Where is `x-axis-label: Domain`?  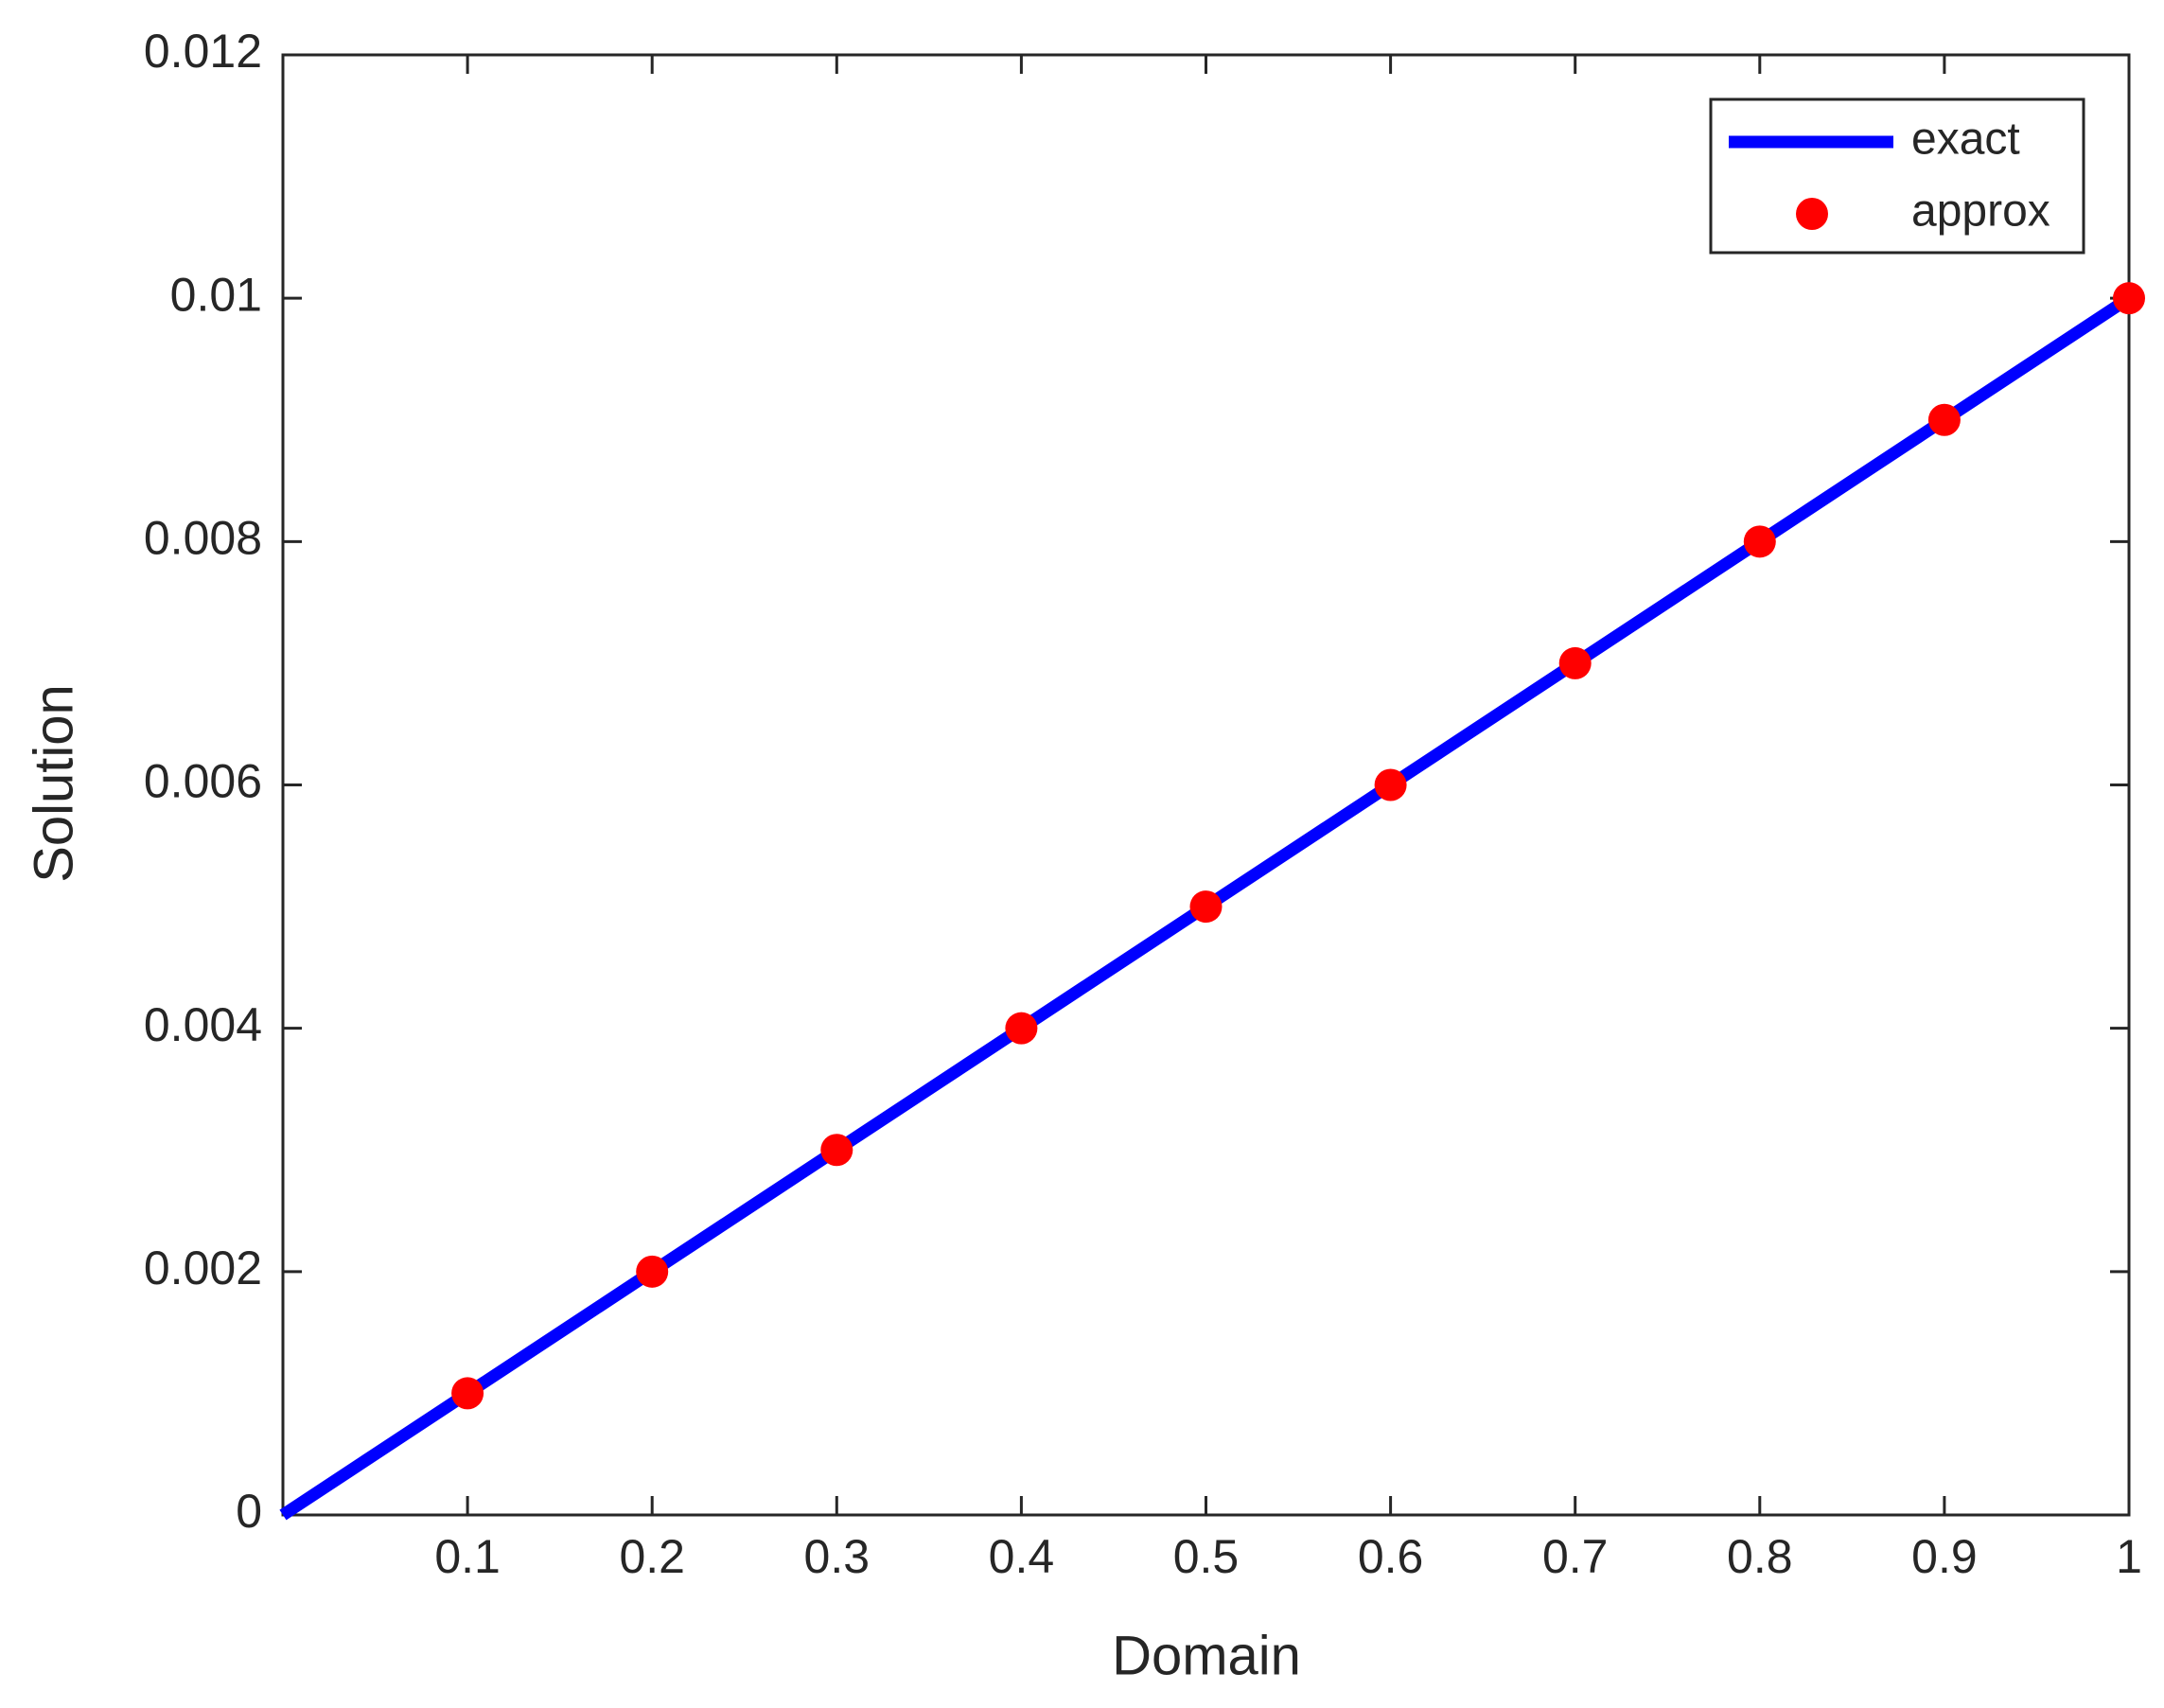 x-axis-label: Domain is located at coordinates (1207, 1655).